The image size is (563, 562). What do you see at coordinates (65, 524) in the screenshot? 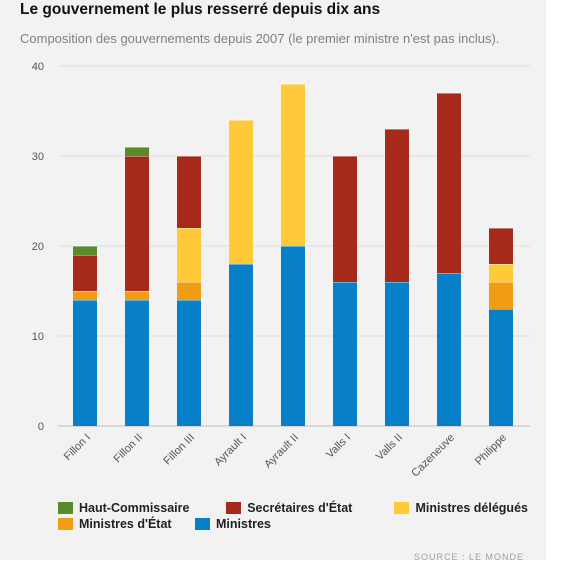
I see `legend-swatch-ministres-etat` at bounding box center [65, 524].